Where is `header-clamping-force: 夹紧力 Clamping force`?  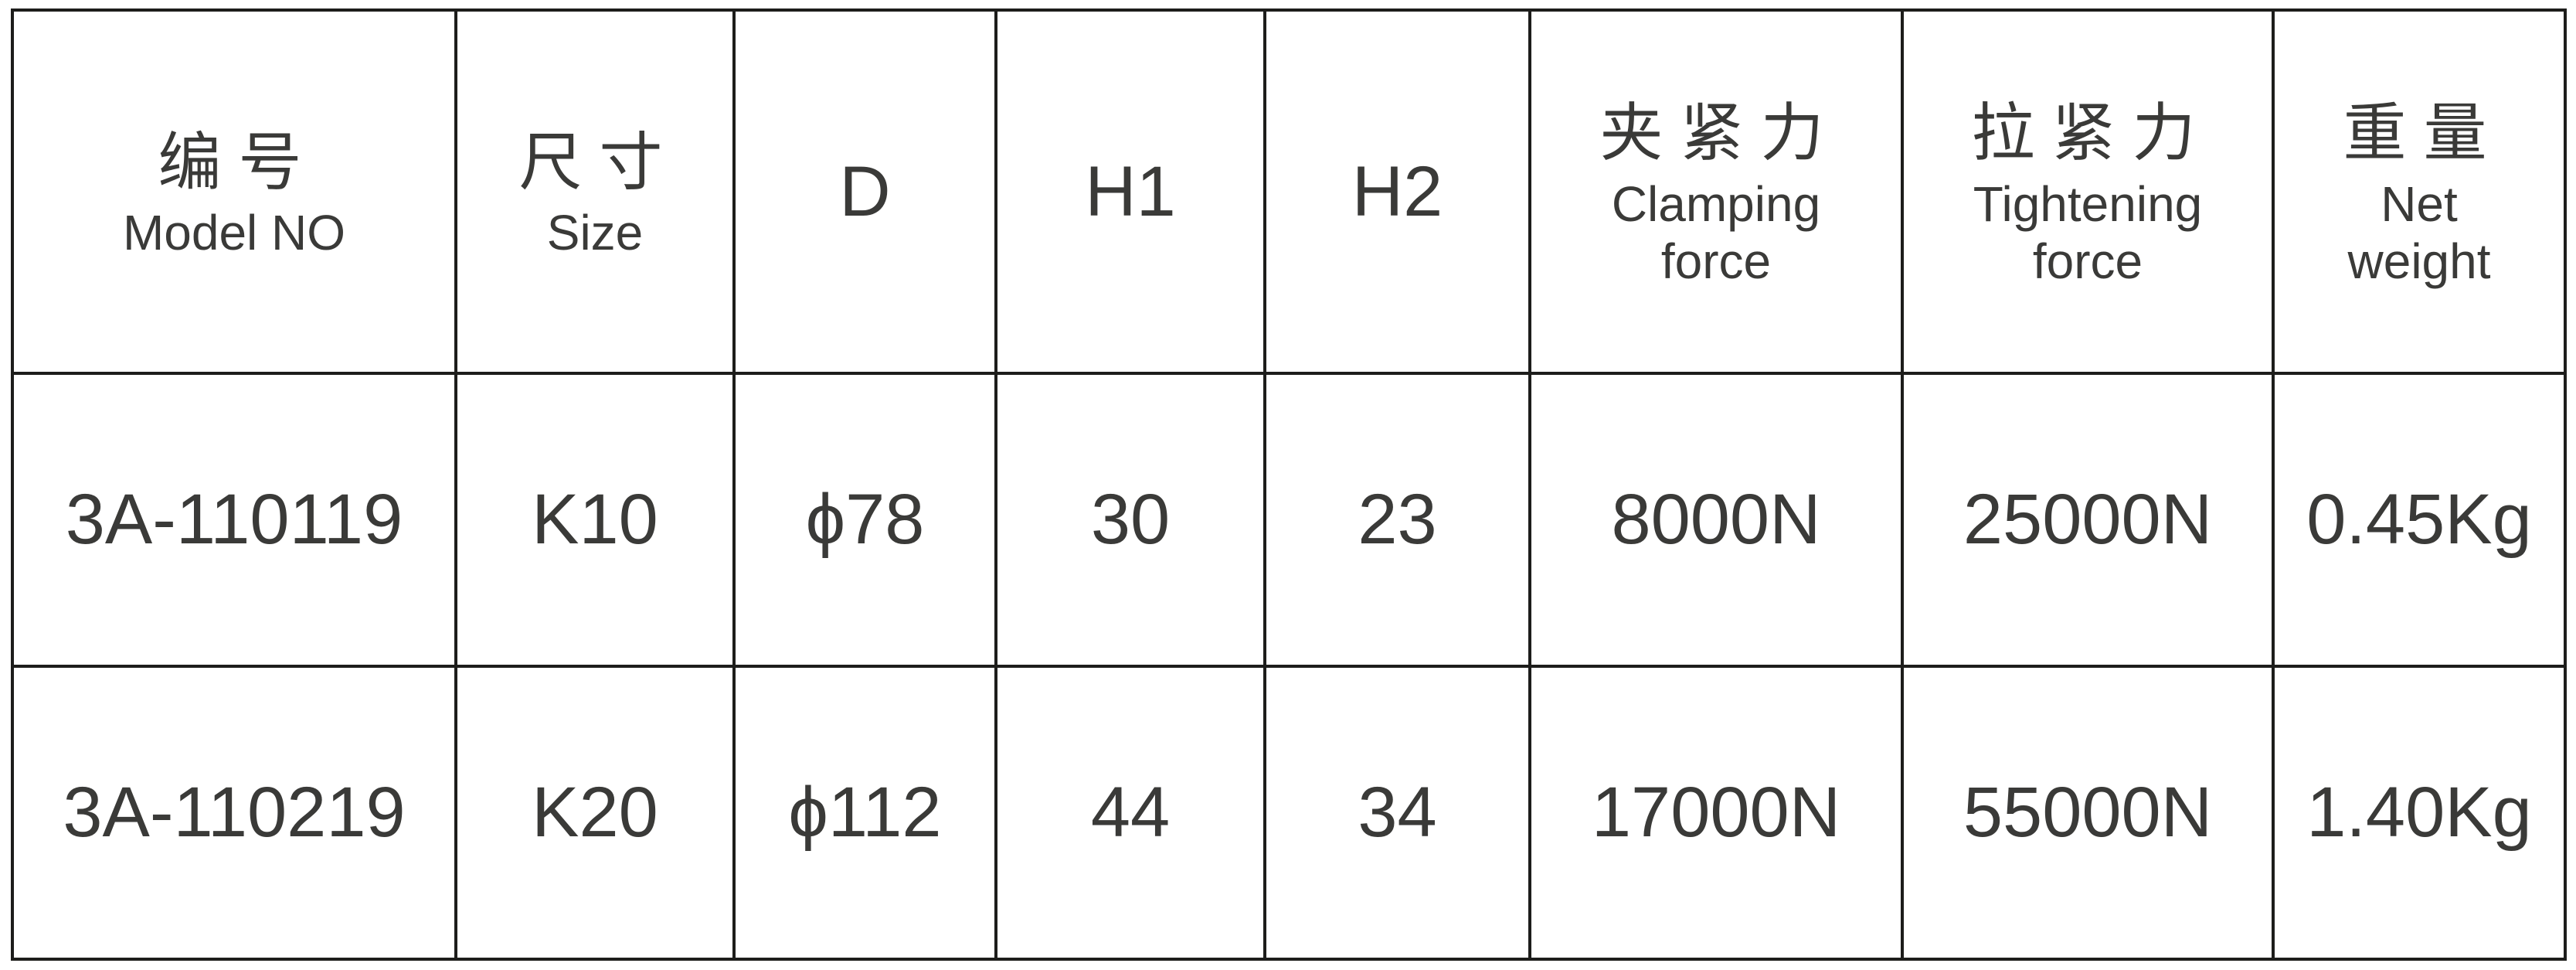 header-clamping-force: 夹紧力 Clamping force is located at coordinates (1716, 192).